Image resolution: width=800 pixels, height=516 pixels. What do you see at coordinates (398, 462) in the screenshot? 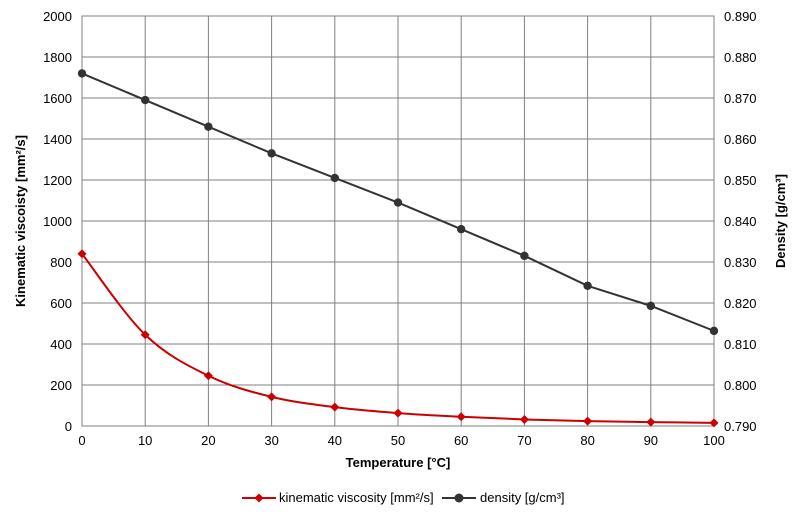
I see `x-axis-title: Temperature [°C]` at bounding box center [398, 462].